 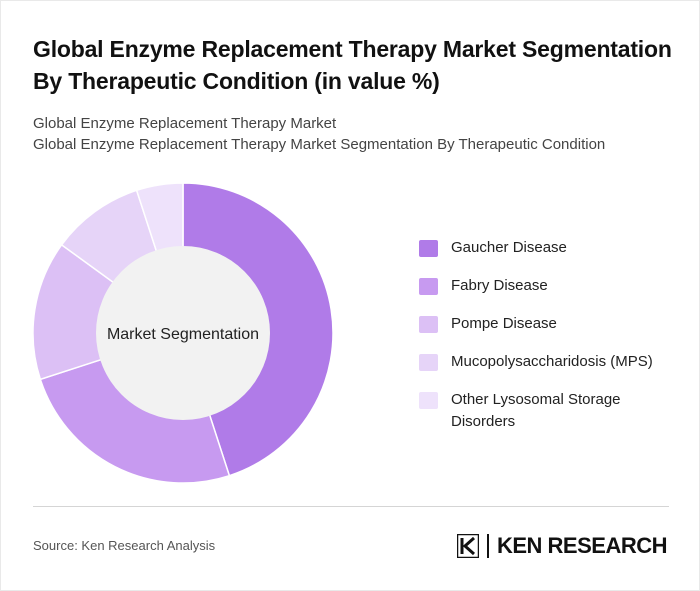 What do you see at coordinates (499, 285) in the screenshot?
I see `legend-label-2: Fabry Disease` at bounding box center [499, 285].